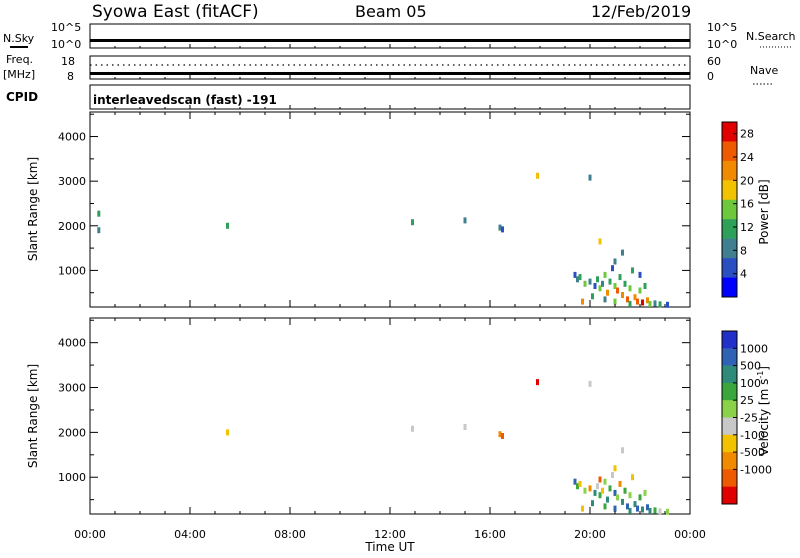 Image resolution: width=800 pixels, height=558 pixels. I want to click on velocity-points, so click(447, 447).